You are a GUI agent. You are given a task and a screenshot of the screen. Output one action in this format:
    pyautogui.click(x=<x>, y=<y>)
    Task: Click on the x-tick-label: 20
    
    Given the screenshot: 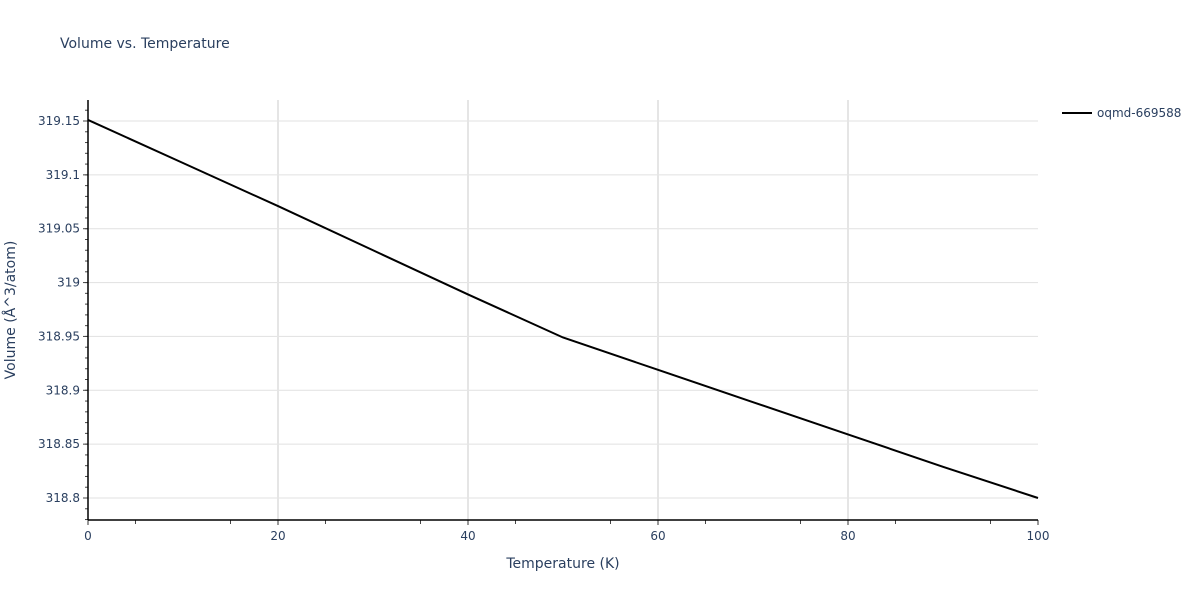 What is the action you would take?
    pyautogui.click(x=277, y=536)
    